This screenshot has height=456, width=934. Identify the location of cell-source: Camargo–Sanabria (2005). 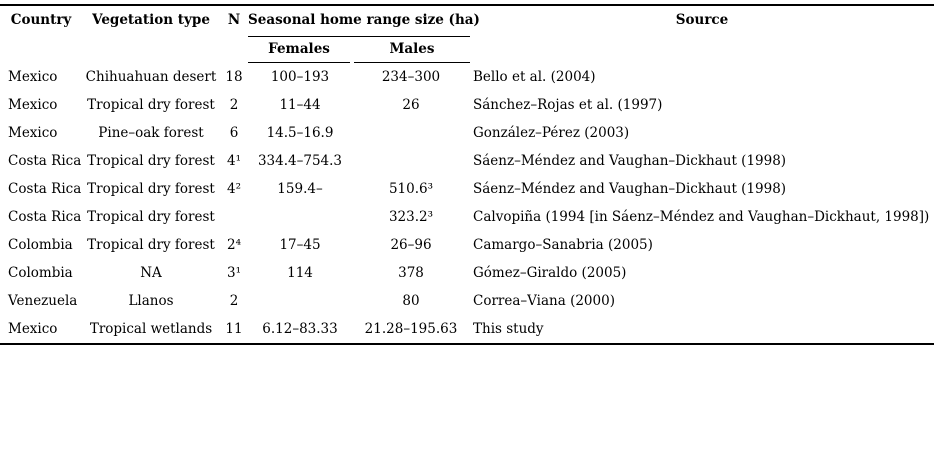
(563, 245).